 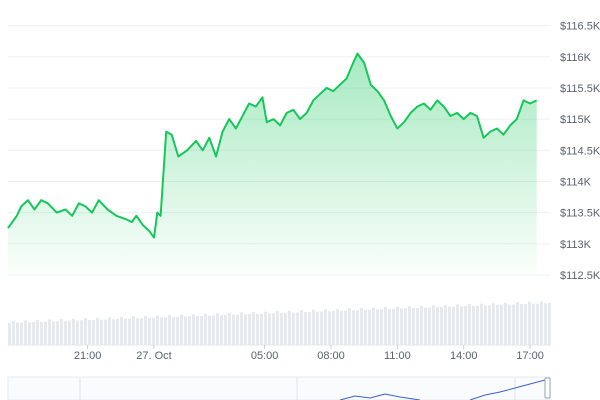 I want to click on x-tick-label: 05:00, so click(x=265, y=356).